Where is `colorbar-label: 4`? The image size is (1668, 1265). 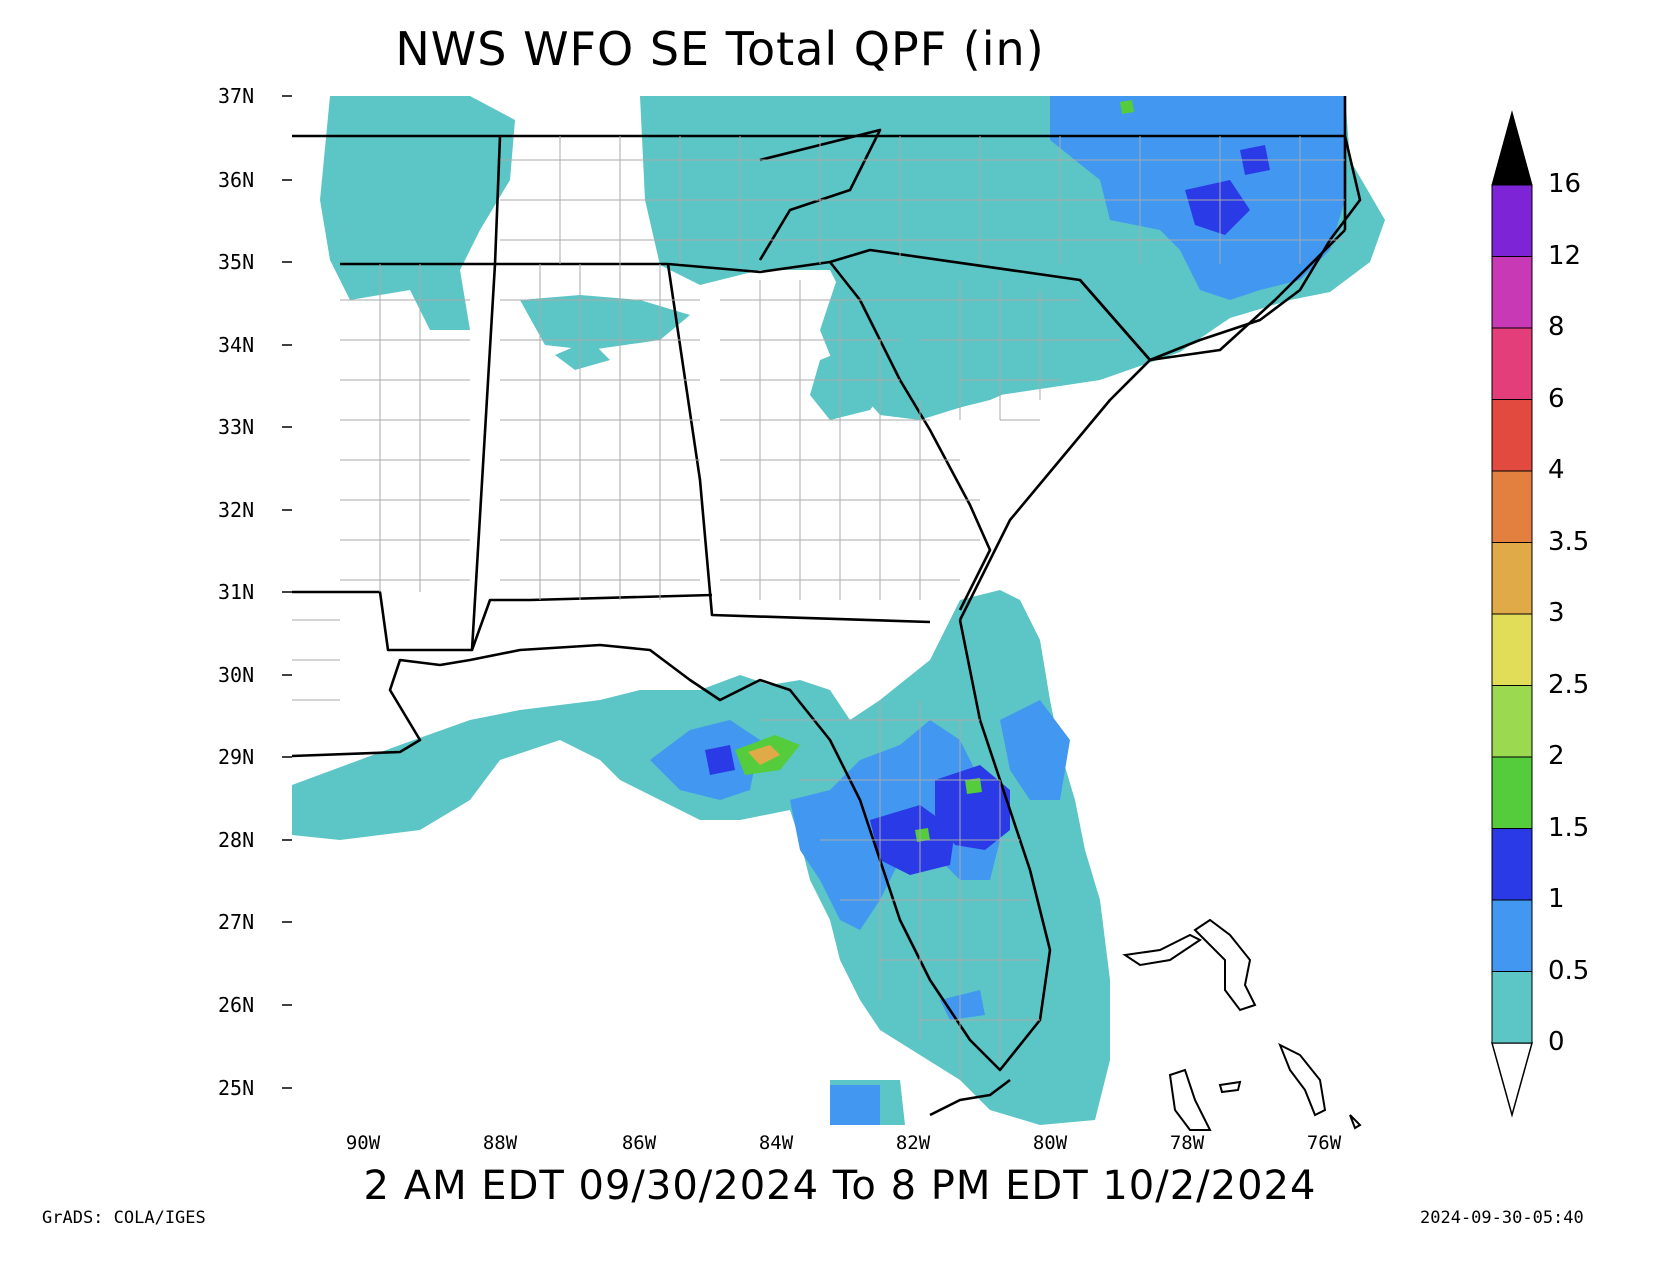
colorbar-label: 4 is located at coordinates (1556, 470).